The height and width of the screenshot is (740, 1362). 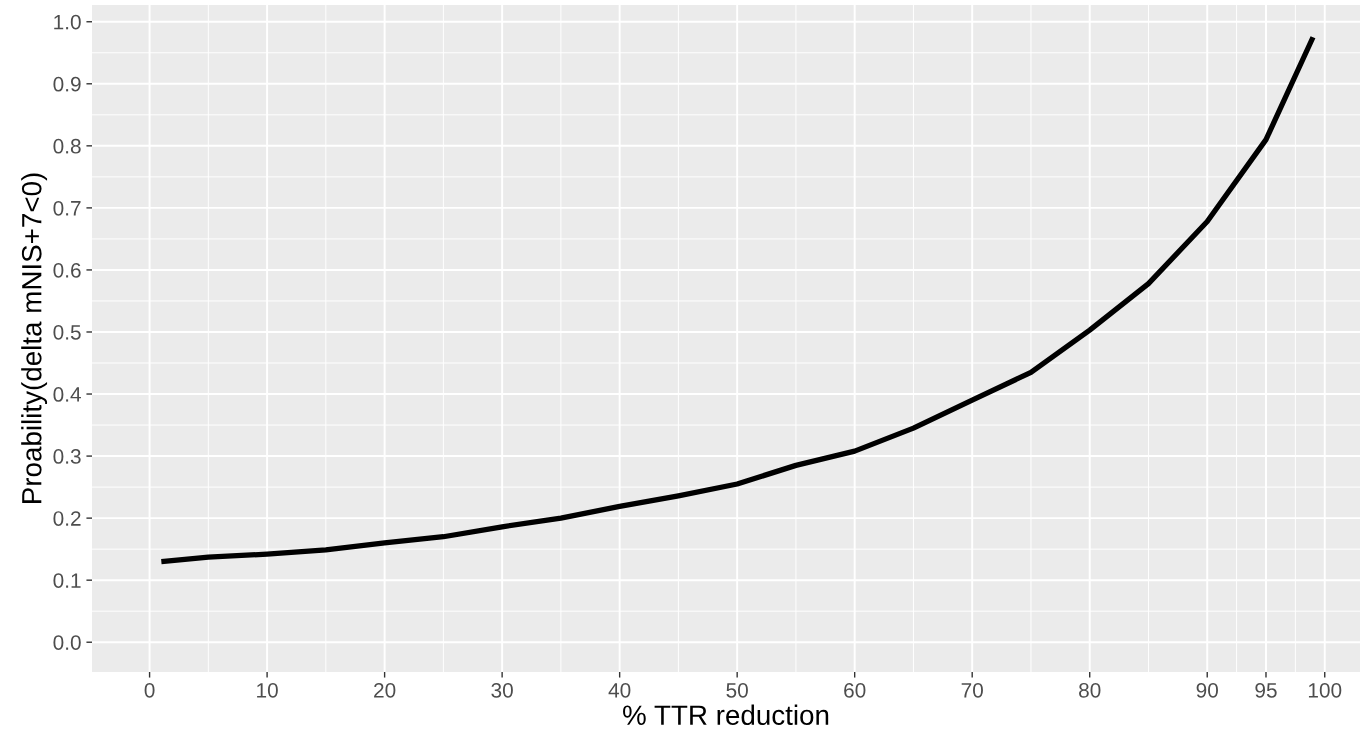 What do you see at coordinates (67, 580) in the screenshot?
I see `y-tick-label: 0.1` at bounding box center [67, 580].